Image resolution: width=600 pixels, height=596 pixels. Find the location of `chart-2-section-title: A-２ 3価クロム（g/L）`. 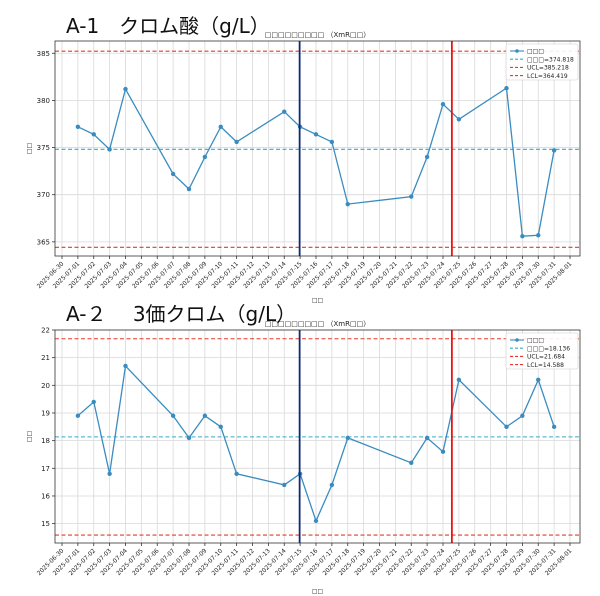

chart-2-section-title: A-２ 3価クロム（g/L） is located at coordinates (181, 314).